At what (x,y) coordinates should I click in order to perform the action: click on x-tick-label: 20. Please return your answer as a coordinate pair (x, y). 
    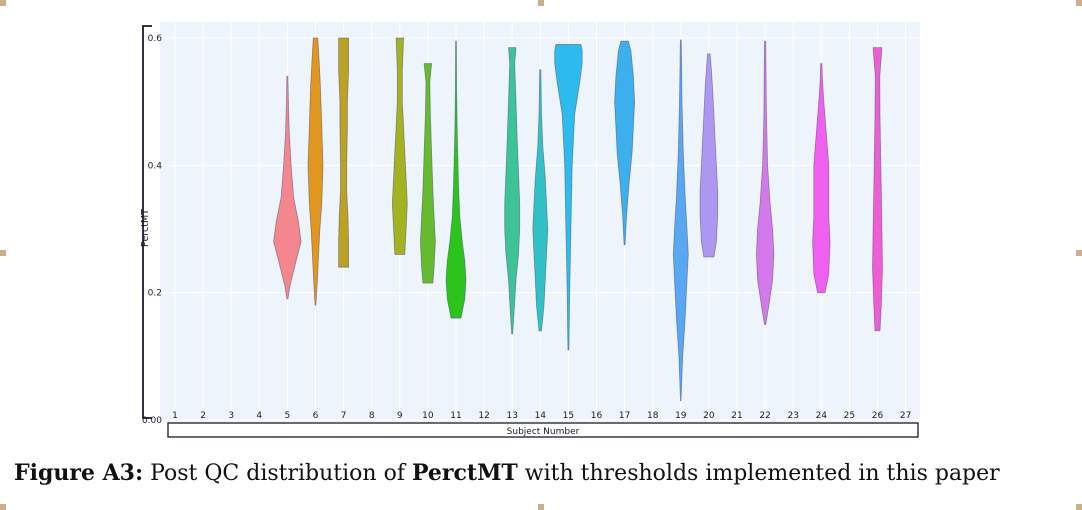
    Looking at the image, I should click on (709, 416).